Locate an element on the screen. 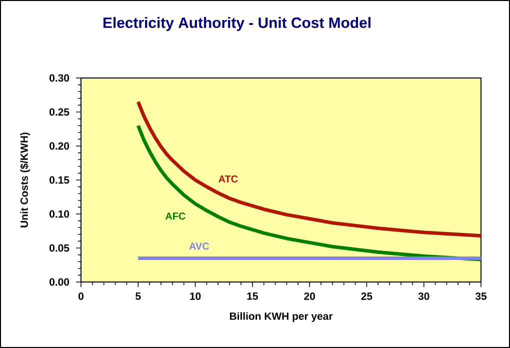  y-tick-label: 0.05 is located at coordinates (60, 248).